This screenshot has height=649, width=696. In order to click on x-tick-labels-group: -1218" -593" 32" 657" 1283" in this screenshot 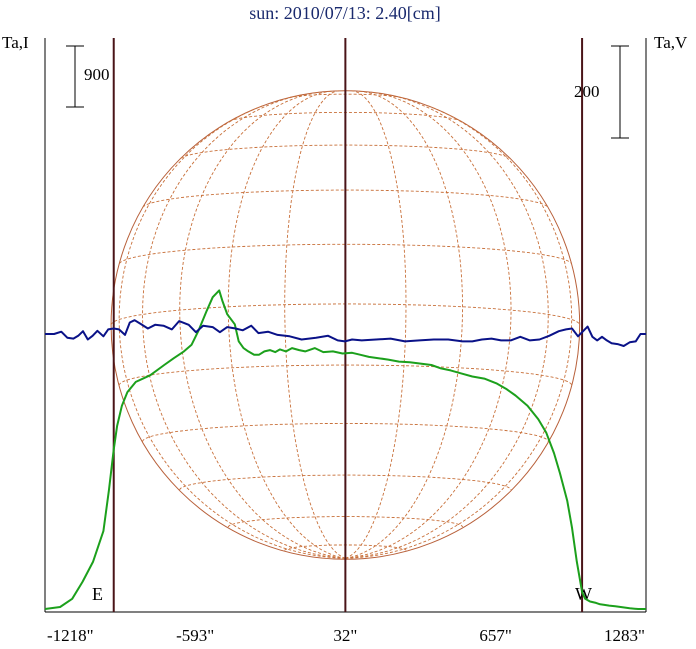, I will do `click(346, 635)`.